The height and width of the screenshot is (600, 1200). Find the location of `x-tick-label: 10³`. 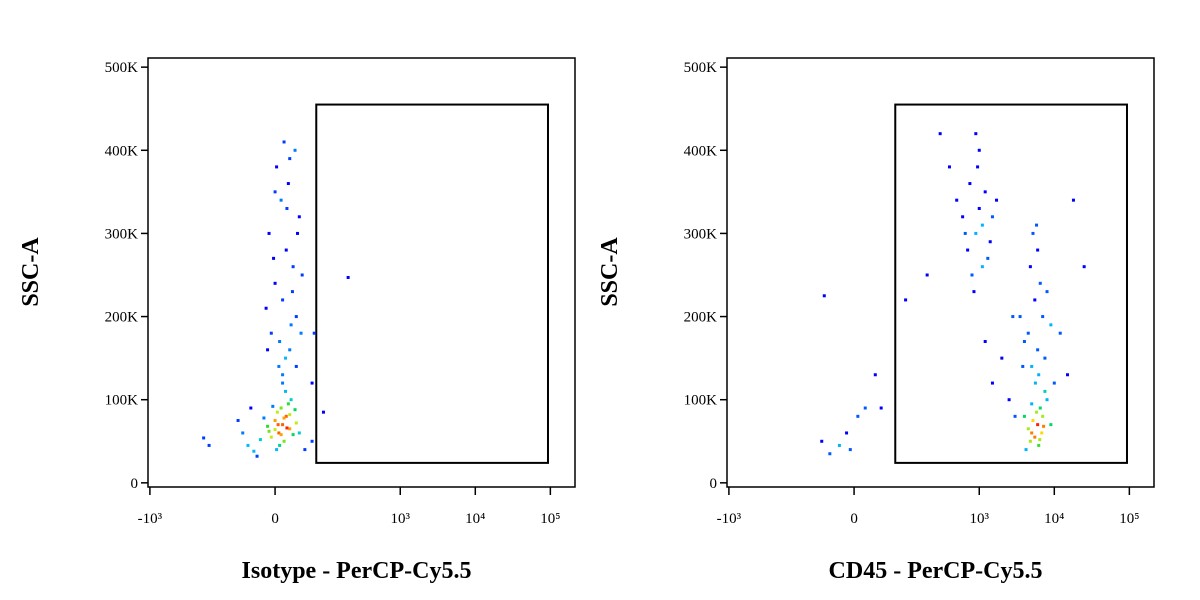

x-tick-label: 10³ is located at coordinates (401, 519).